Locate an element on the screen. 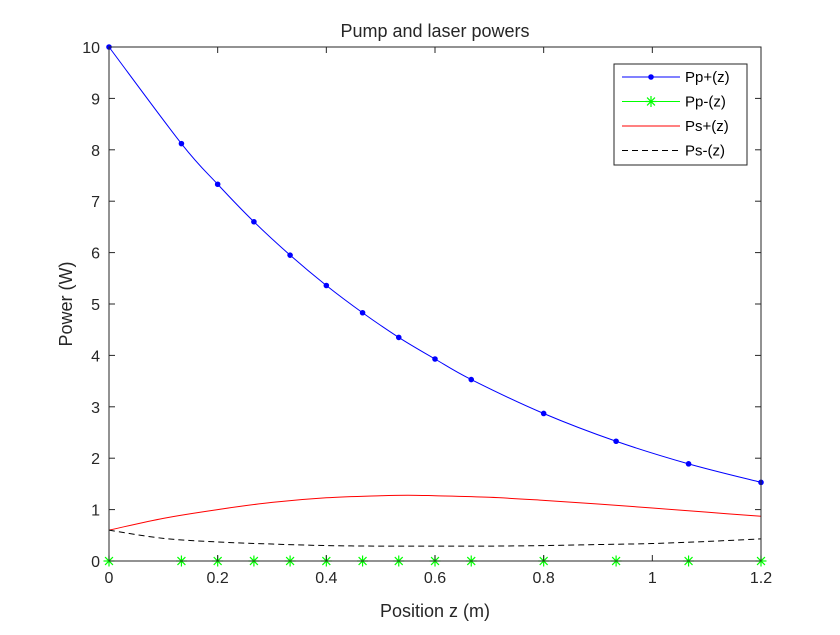  legend-box is located at coordinates (680, 114).